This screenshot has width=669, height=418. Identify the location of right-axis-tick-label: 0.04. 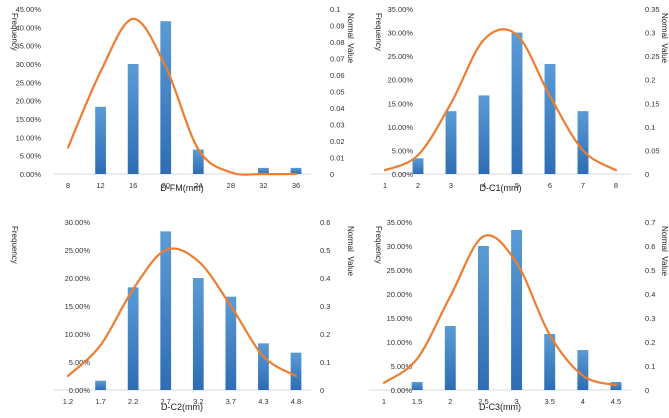
(337, 108).